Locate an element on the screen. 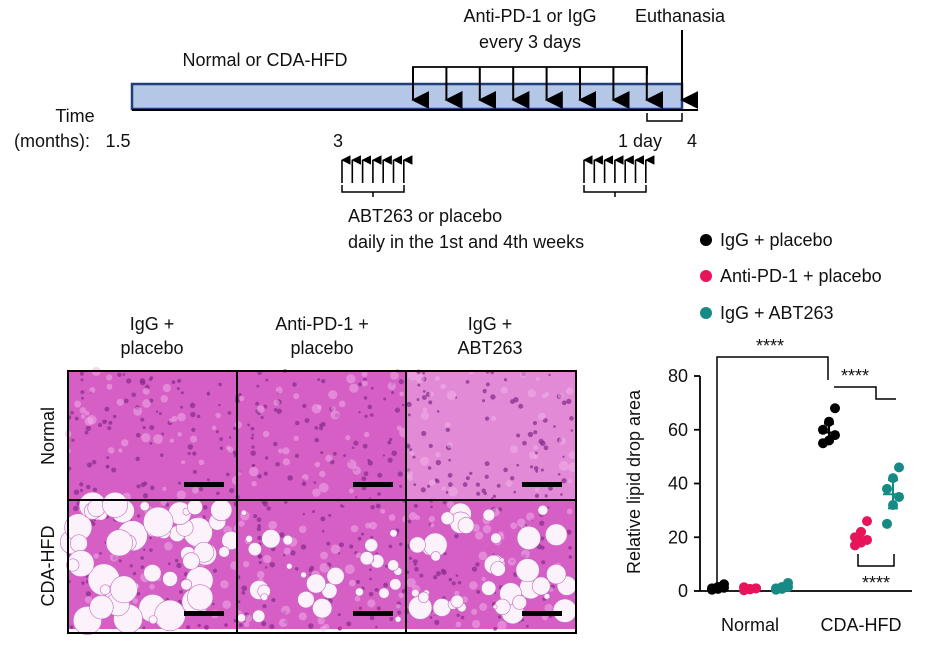 The height and width of the screenshot is (646, 930). antibody-label-line2: every 3 days is located at coordinates (530, 42).